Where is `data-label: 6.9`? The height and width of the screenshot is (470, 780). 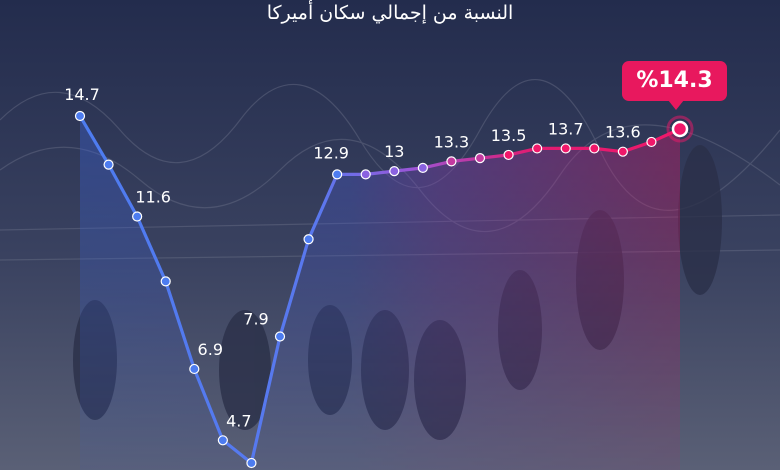
data-label: 6.9 is located at coordinates (210, 349).